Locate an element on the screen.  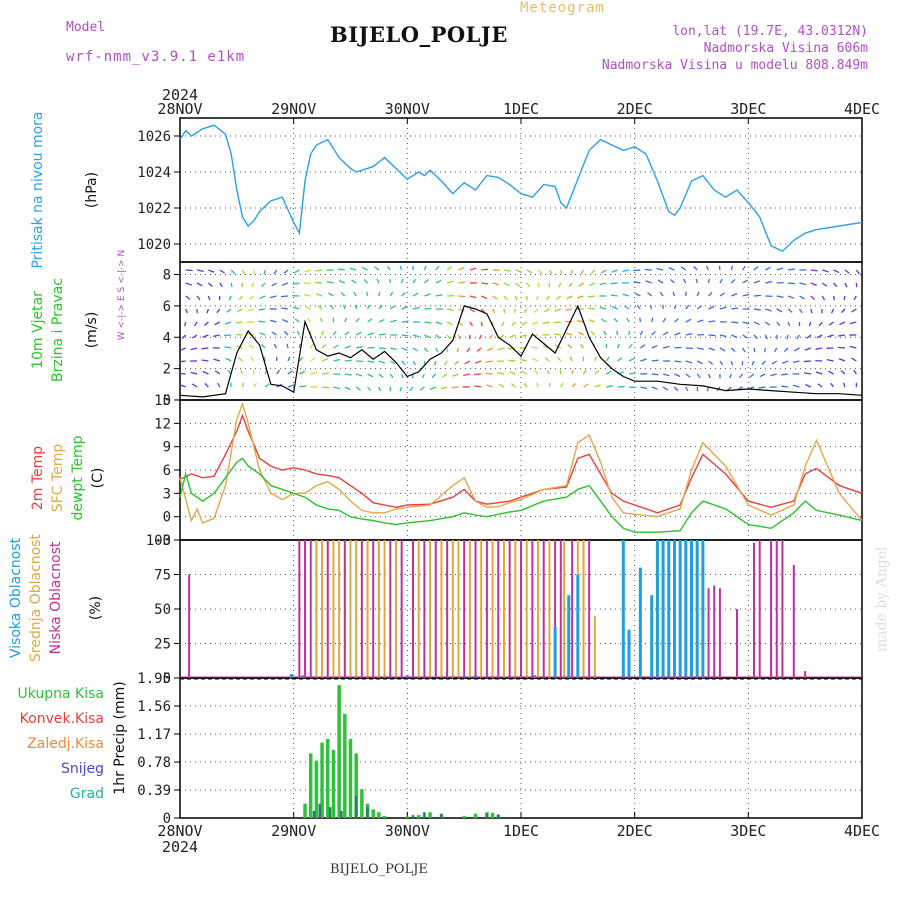
model-elevation-label: Nadmorska Visina u modelu 808.849m is located at coordinates (734, 65).